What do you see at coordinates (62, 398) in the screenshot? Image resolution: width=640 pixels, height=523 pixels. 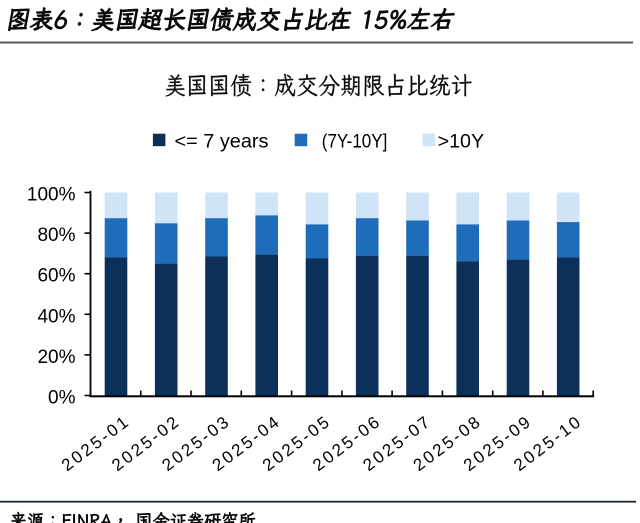 I see `svg-text: 0%` at bounding box center [62, 398].